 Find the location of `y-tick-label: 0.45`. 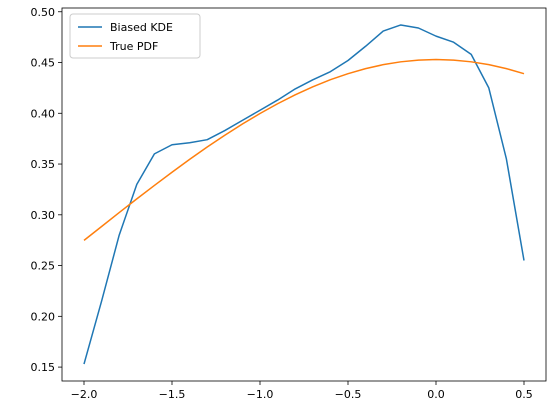

y-tick-label: 0.45 is located at coordinates (43, 63).